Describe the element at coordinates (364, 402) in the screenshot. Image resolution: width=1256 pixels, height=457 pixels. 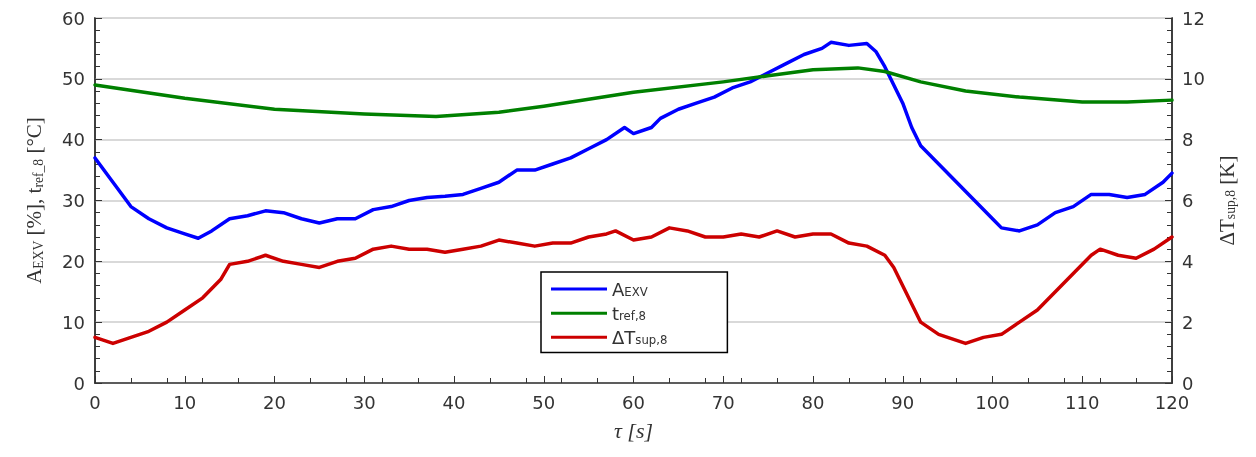
I see `x-tick-label: 30` at that location.